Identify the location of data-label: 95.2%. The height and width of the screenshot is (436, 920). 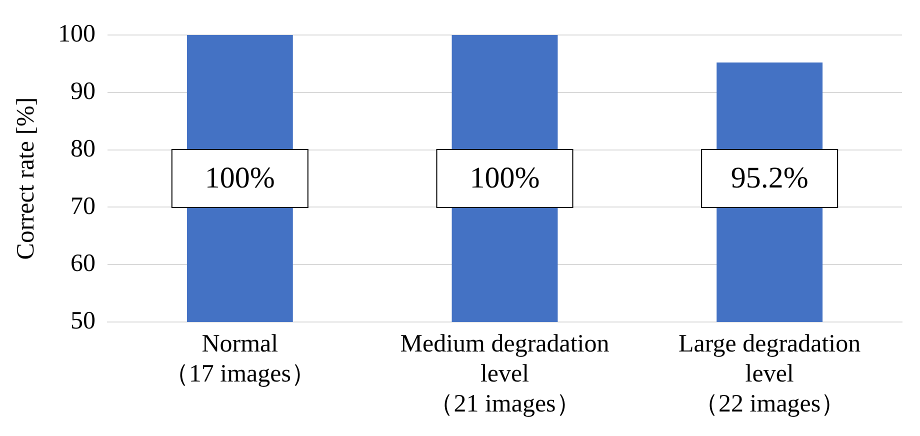
(769, 177).